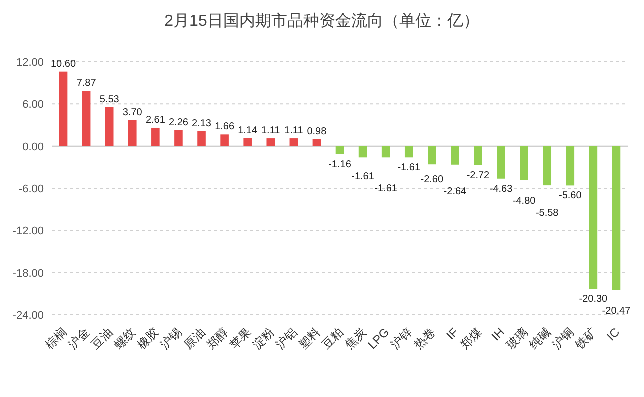 The height and width of the screenshot is (397, 644). I want to click on x-tick-label: IC, so click(613, 334).